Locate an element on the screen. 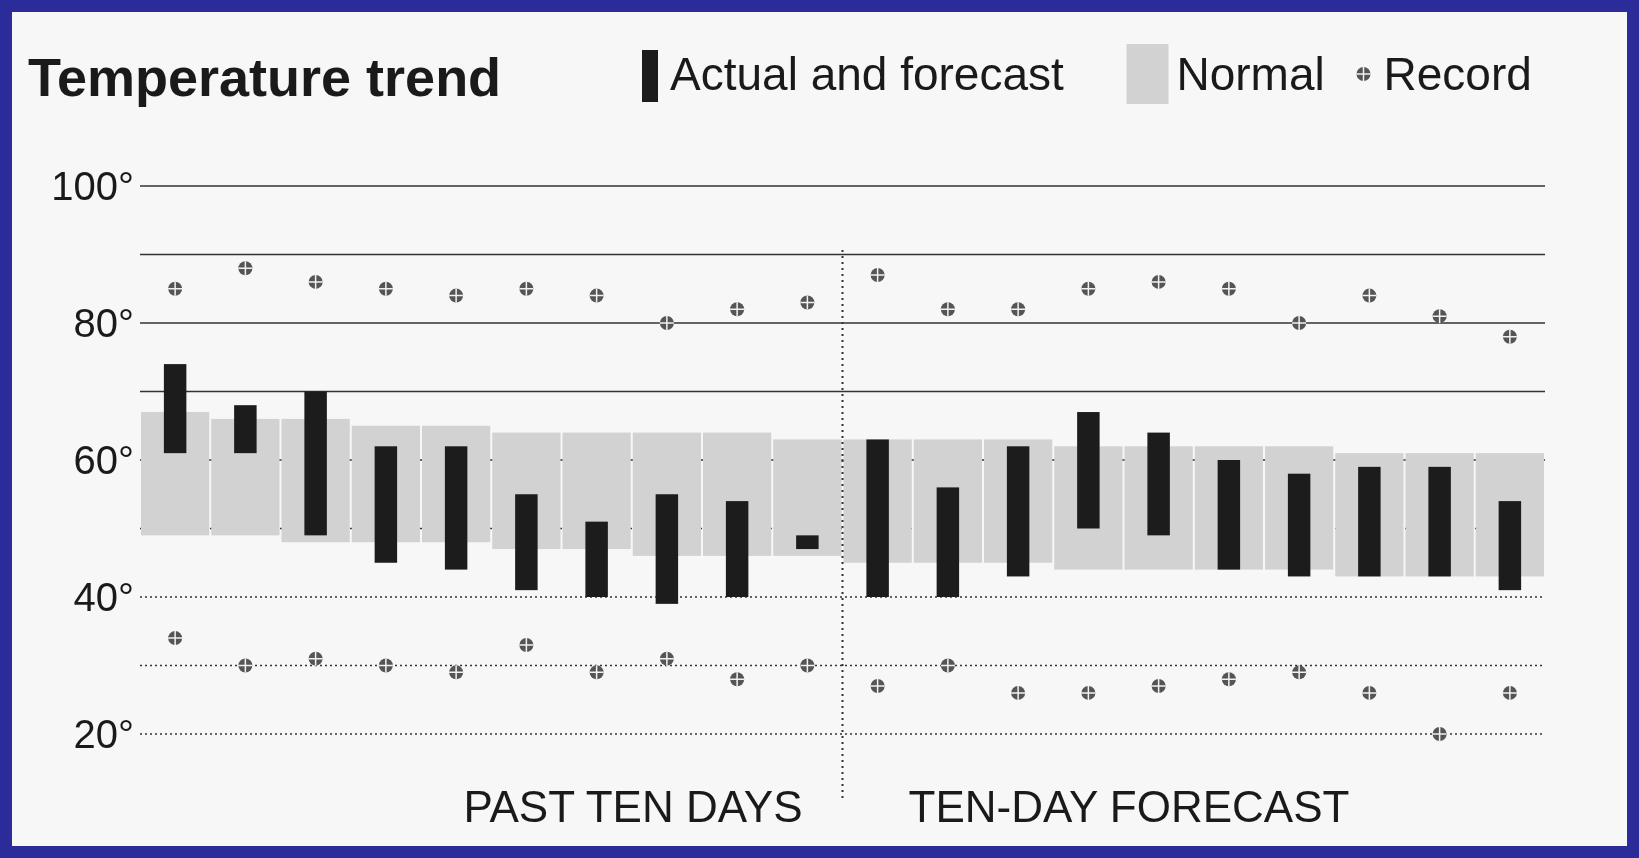 Image resolution: width=1639 pixels, height=858 pixels. y-tick-label: 40° is located at coordinates (103, 597).